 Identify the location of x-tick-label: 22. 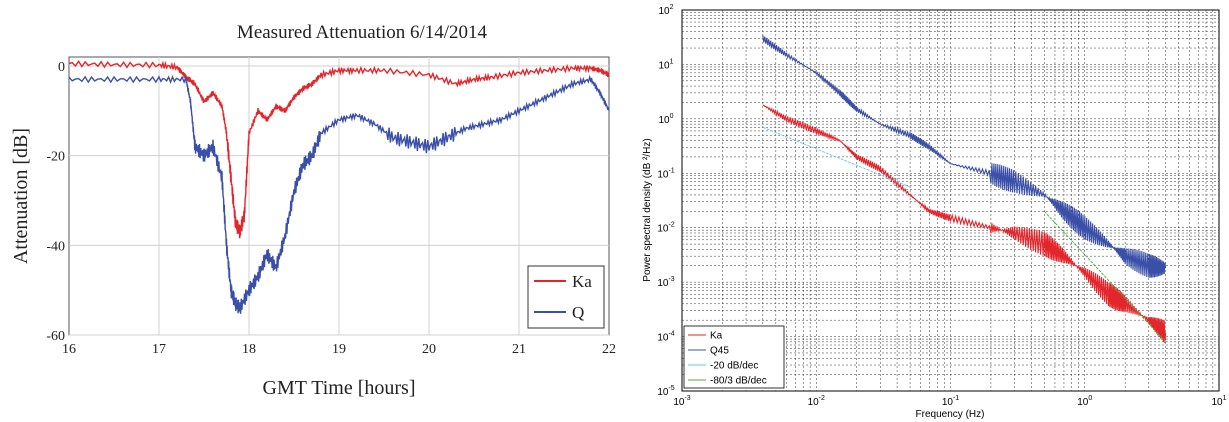
(609, 349).